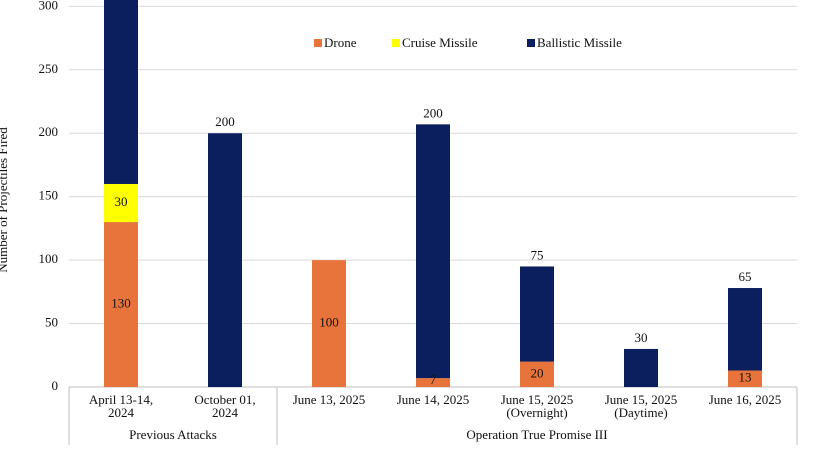  I want to click on y-axis-label: Number of Projectiles Fired, so click(5, 200).